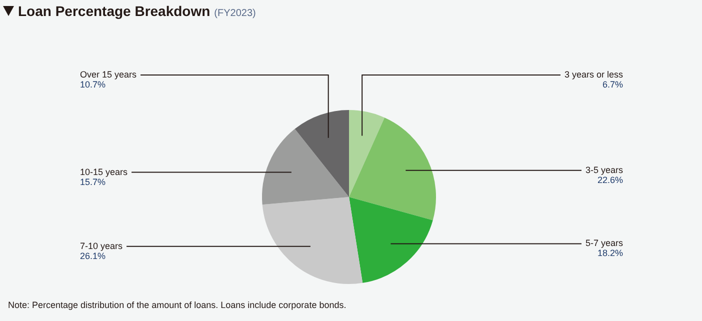 This screenshot has width=702, height=321. What do you see at coordinates (93, 84) in the screenshot?
I see `data-label: 10.7%` at bounding box center [93, 84].